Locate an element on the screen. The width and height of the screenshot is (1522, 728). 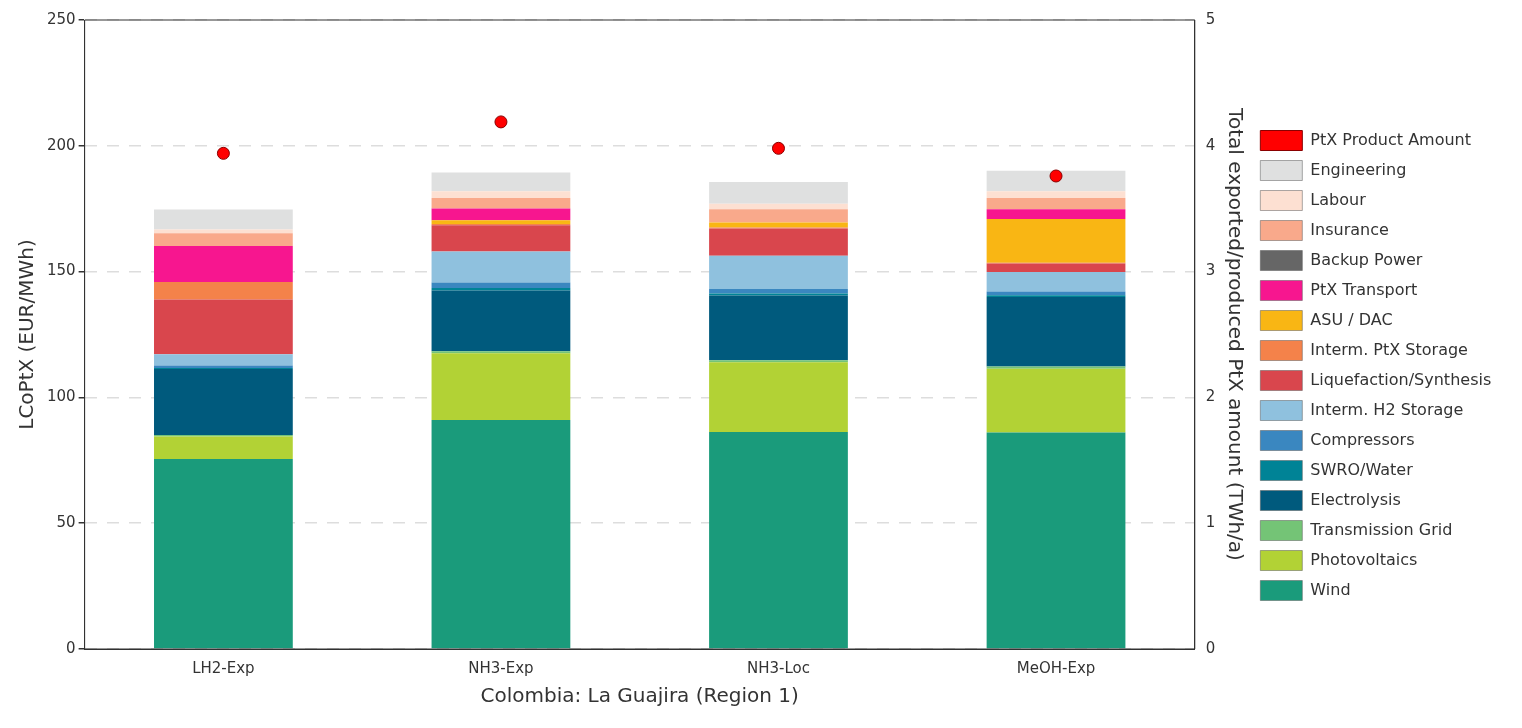
y2-axis-title: Total exported/produced PtX amount (TWh/a) is located at coordinates (1236, 334).